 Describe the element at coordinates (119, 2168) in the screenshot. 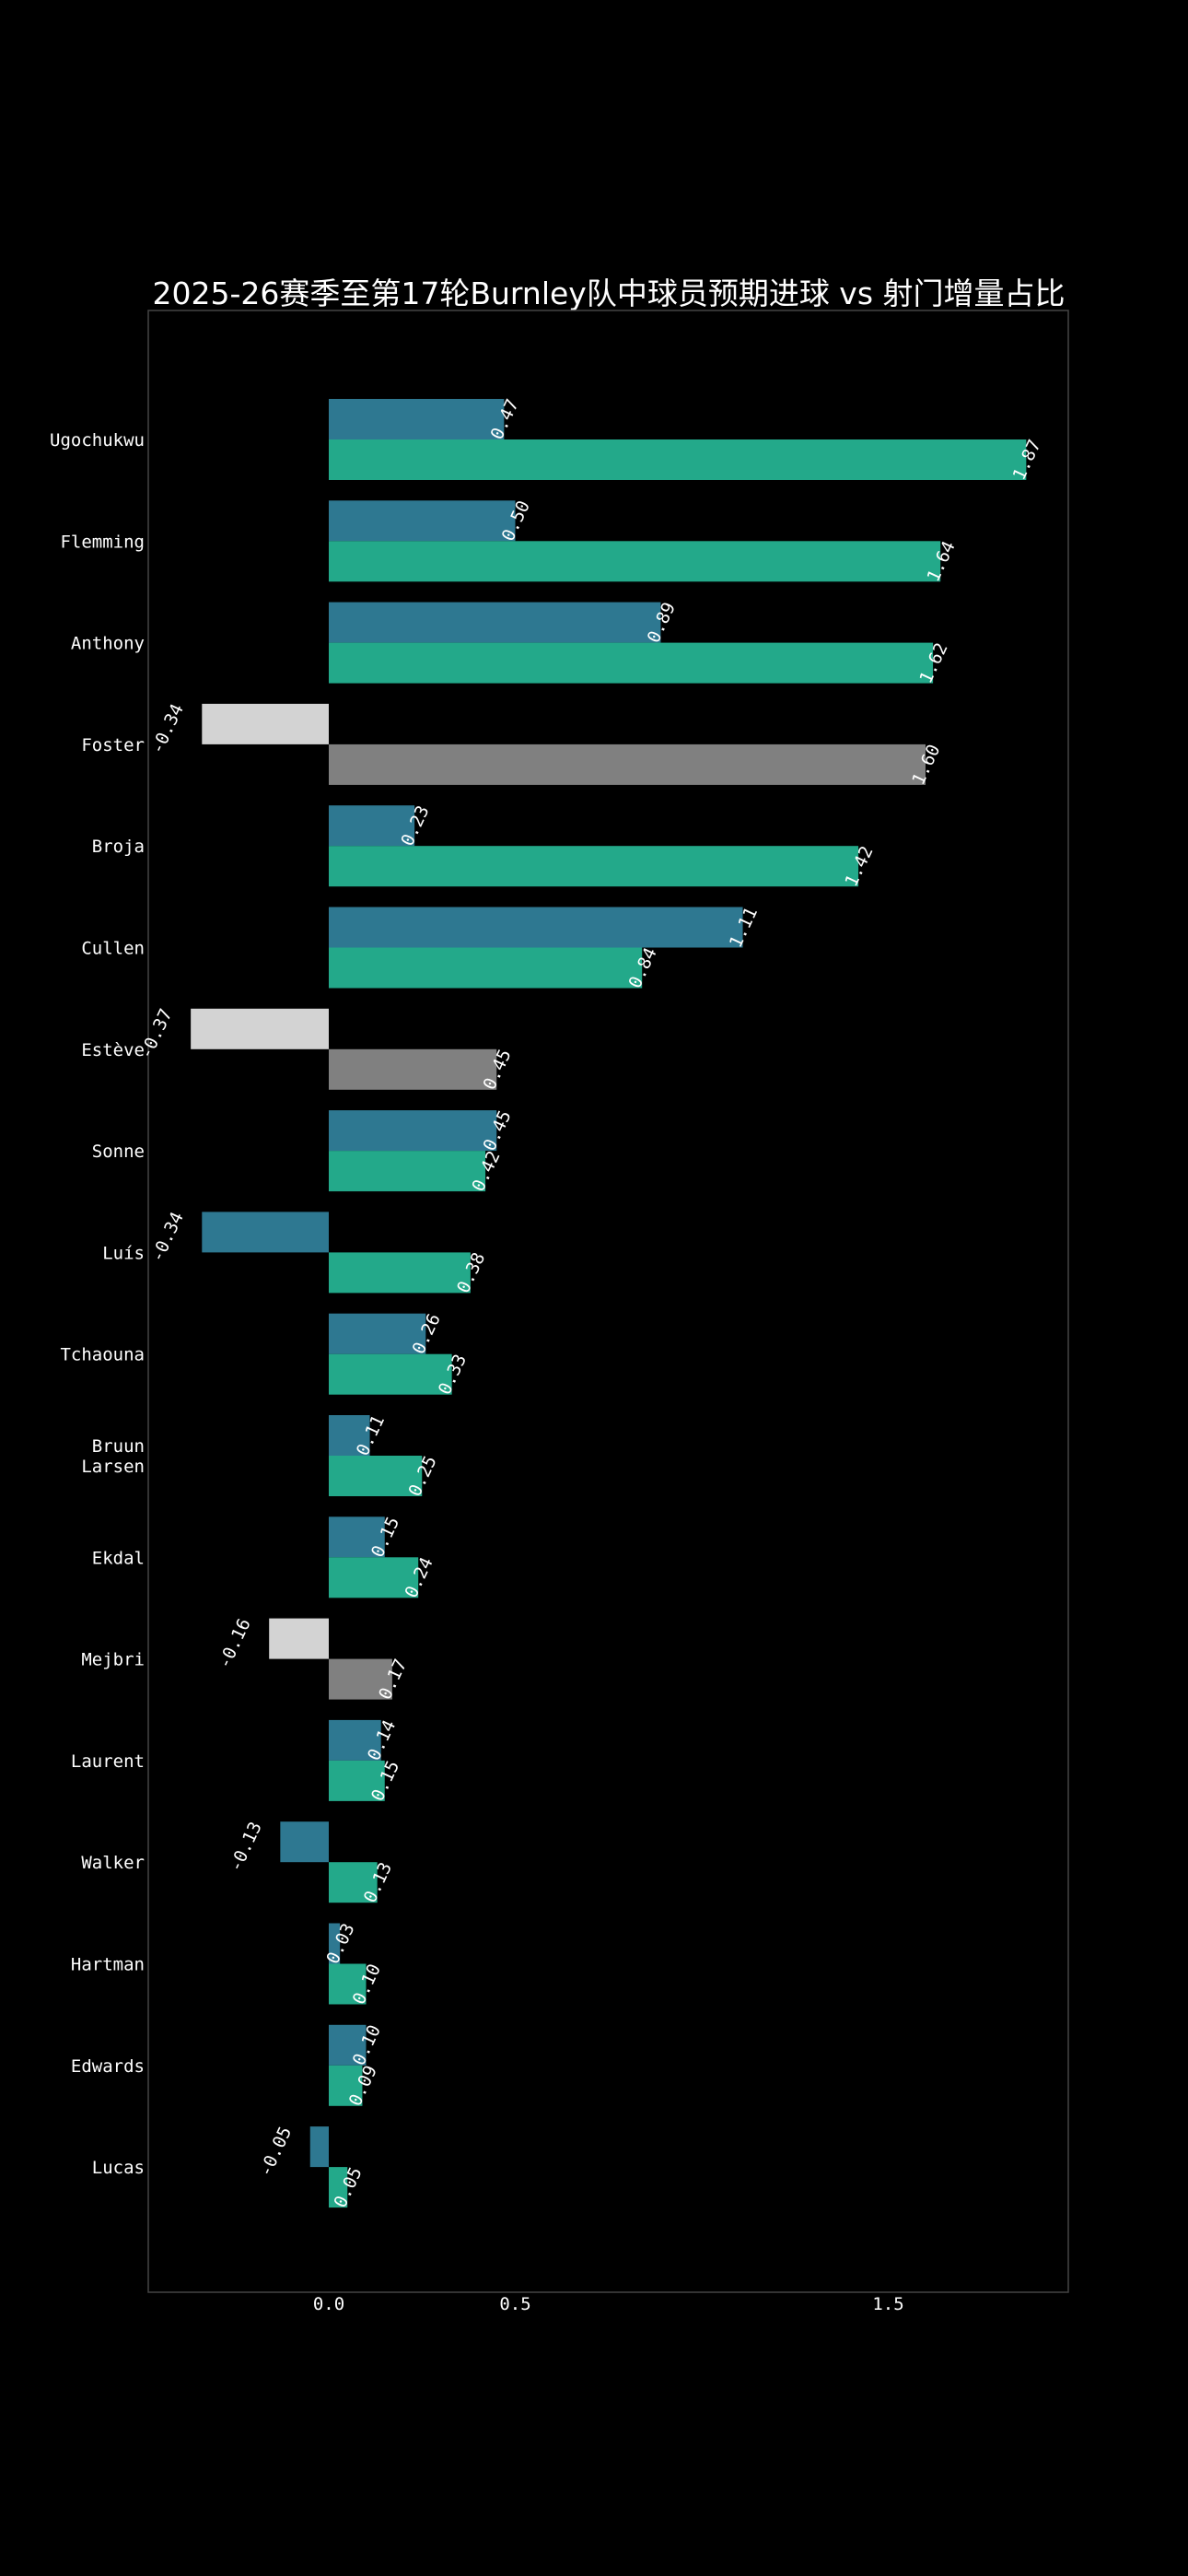

I see `category-label-lucas: Lucas` at that location.